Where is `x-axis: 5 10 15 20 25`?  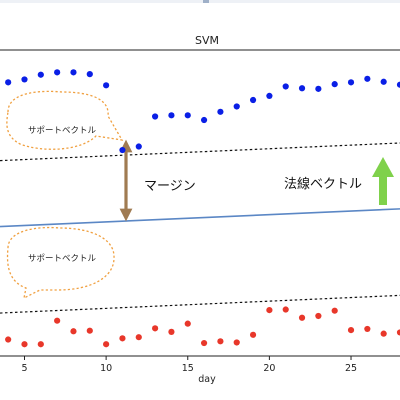 x-axis: 5 10 15 20 25 is located at coordinates (189, 365).